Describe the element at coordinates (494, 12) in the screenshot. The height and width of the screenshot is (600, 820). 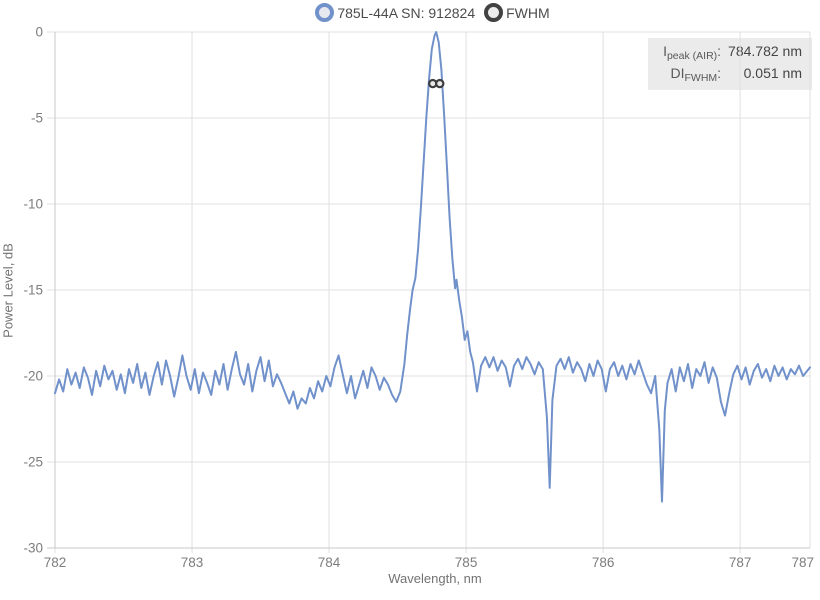
I see `fwhm-marker-icon` at that location.